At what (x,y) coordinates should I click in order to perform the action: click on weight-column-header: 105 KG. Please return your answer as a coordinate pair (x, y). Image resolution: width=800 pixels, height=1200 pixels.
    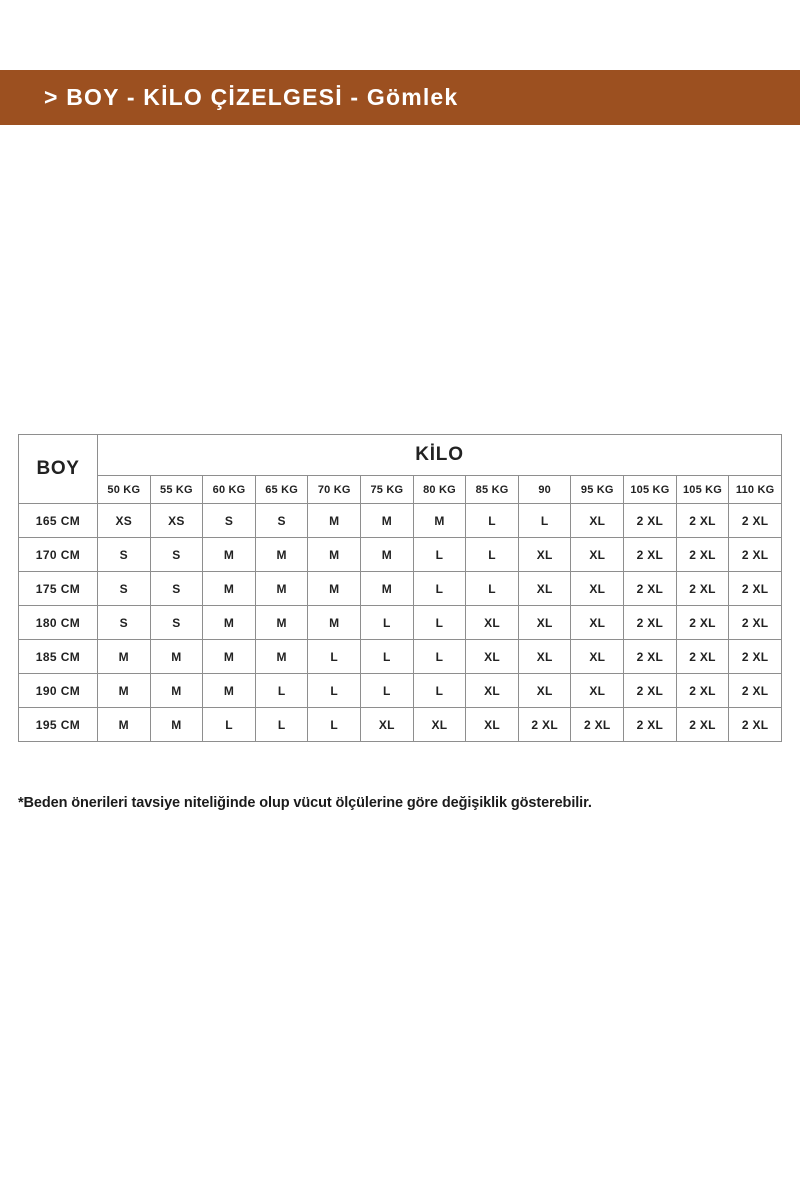
    Looking at the image, I should click on (702, 489).